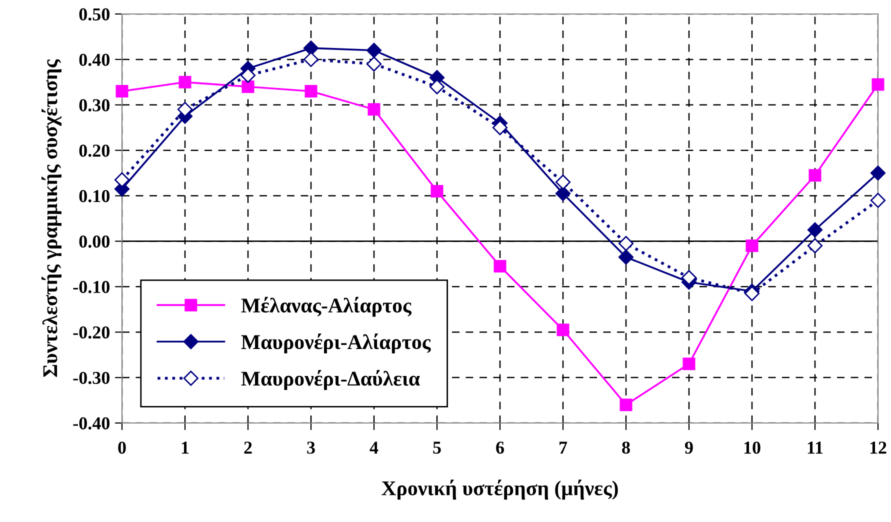 The height and width of the screenshot is (522, 891). I want to click on x-tick-label: 5, so click(437, 448).